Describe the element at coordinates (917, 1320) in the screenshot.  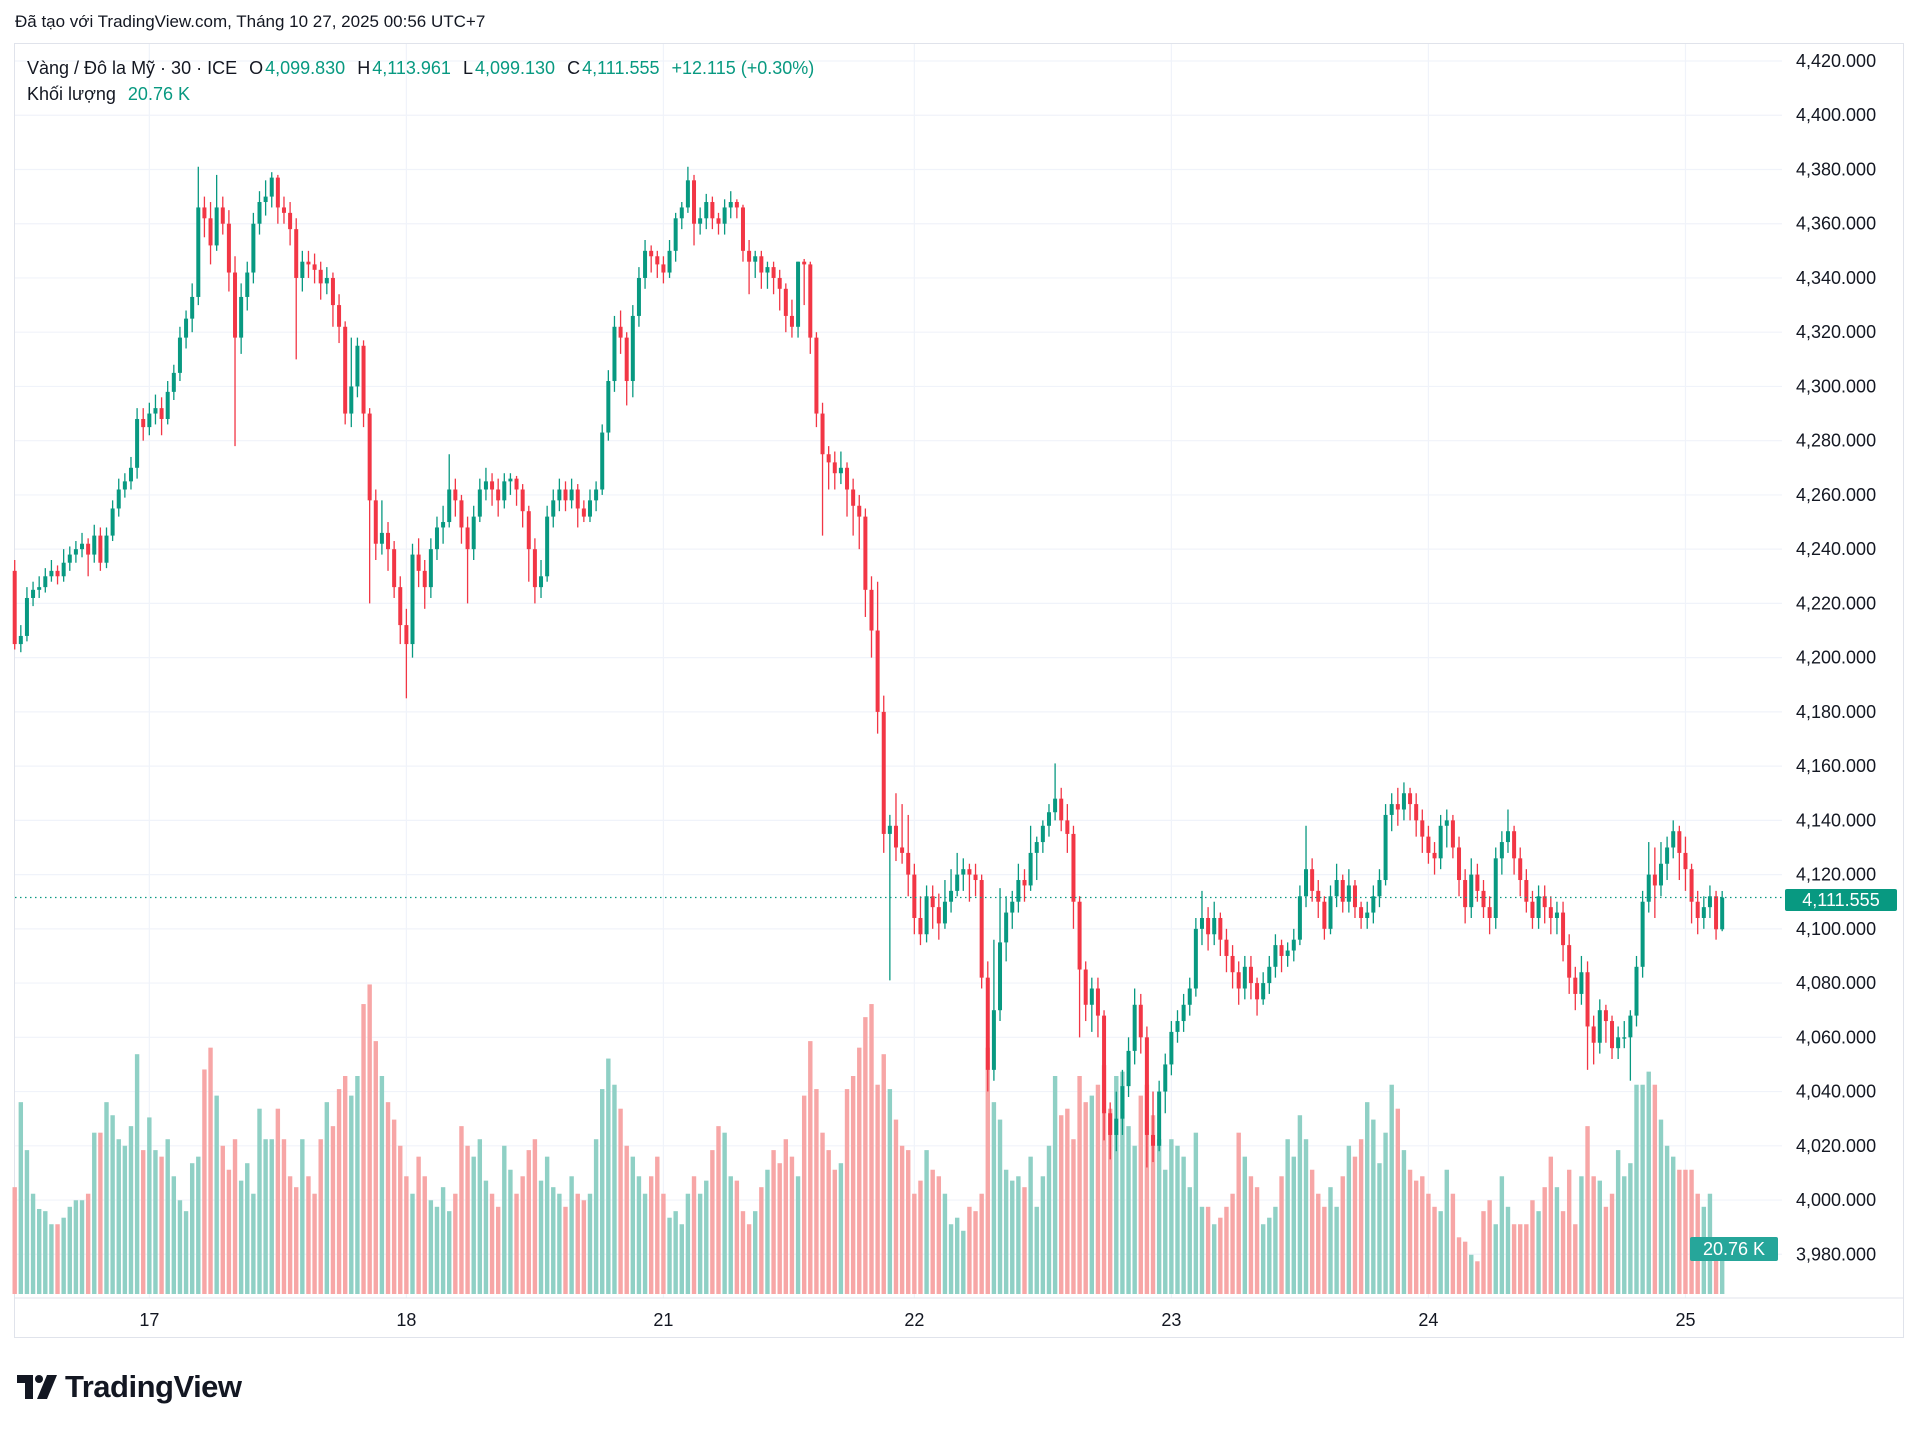
I see `time-axis: 17 18 21 22 23 24 25` at that location.